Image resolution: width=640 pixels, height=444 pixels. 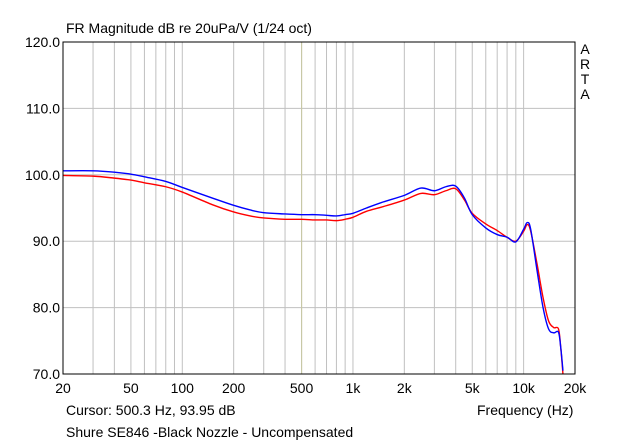 What do you see at coordinates (183, 388) in the screenshot?
I see `x-tick-label: 100` at bounding box center [183, 388].